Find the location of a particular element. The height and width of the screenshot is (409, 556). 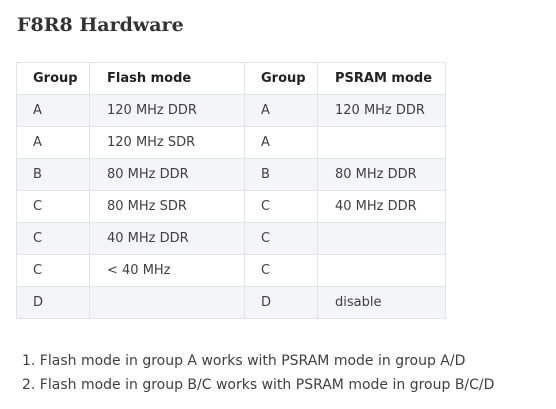

psram-group-cell: B is located at coordinates (281, 174).